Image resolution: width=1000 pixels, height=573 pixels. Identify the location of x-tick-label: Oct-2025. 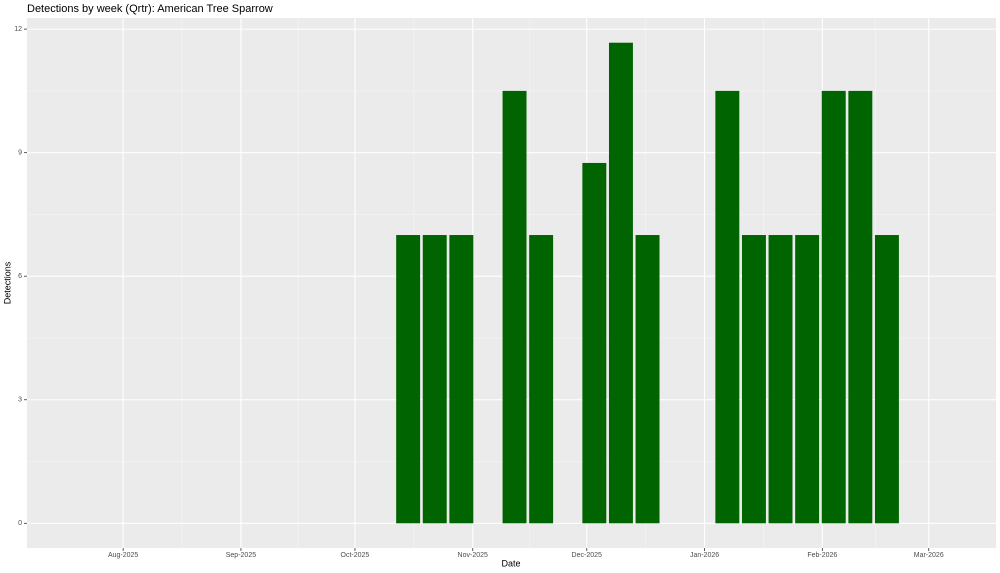
(355, 555).